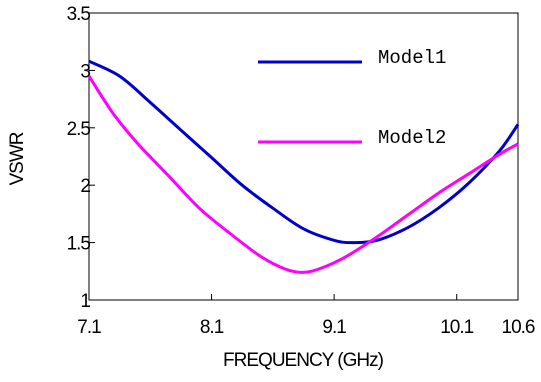 The image size is (541, 382). Describe the element at coordinates (17, 158) in the screenshot. I see `y-axis-label: VSWR` at that location.